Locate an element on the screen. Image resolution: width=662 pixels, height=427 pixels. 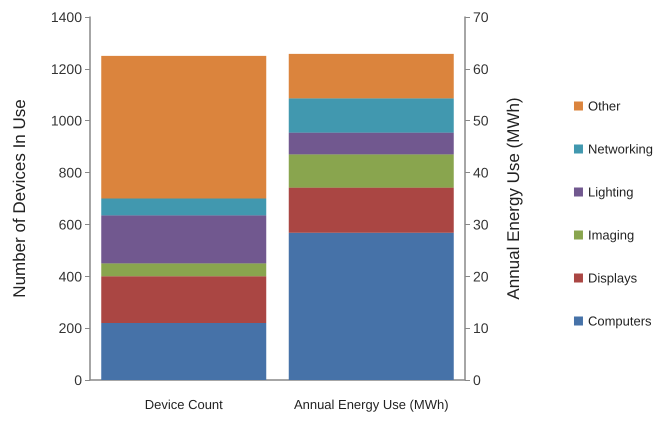
y-tick-label: 1400 is located at coordinates (66, 17).